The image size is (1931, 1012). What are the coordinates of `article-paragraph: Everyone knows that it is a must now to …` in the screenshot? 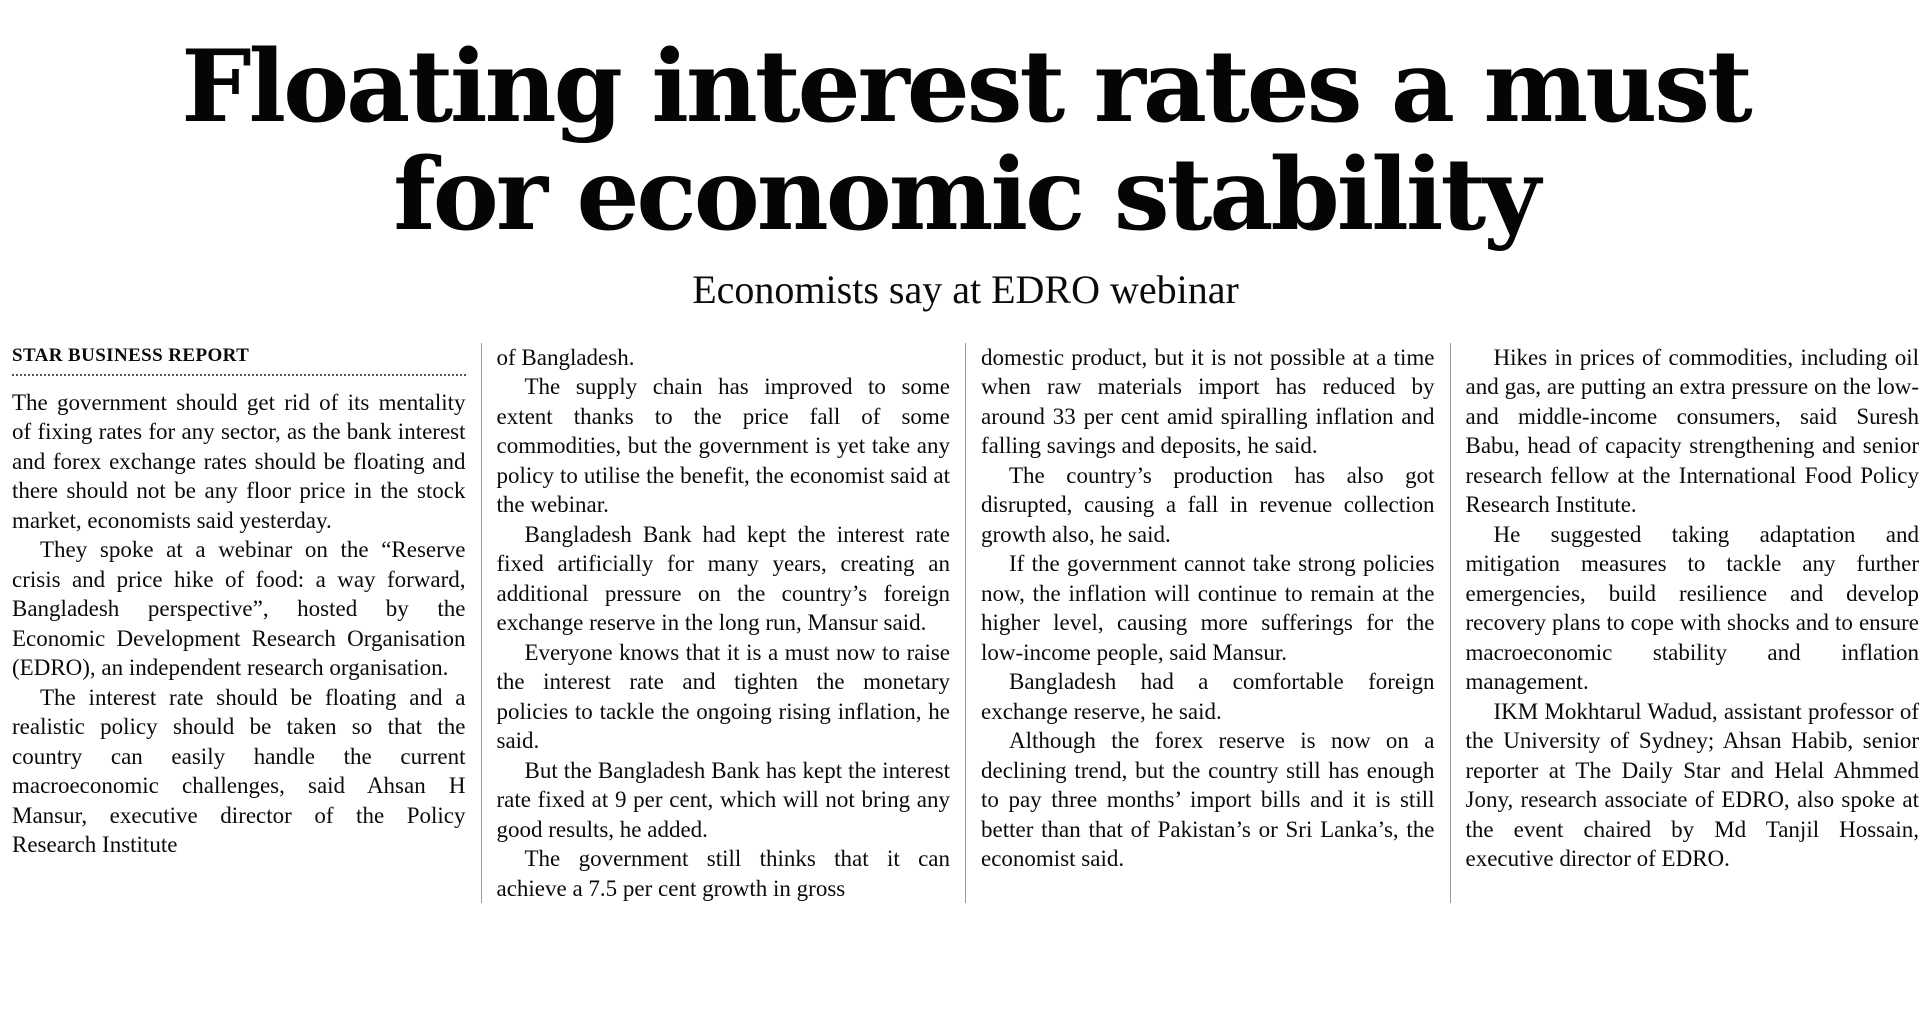 It's located at (723, 696).